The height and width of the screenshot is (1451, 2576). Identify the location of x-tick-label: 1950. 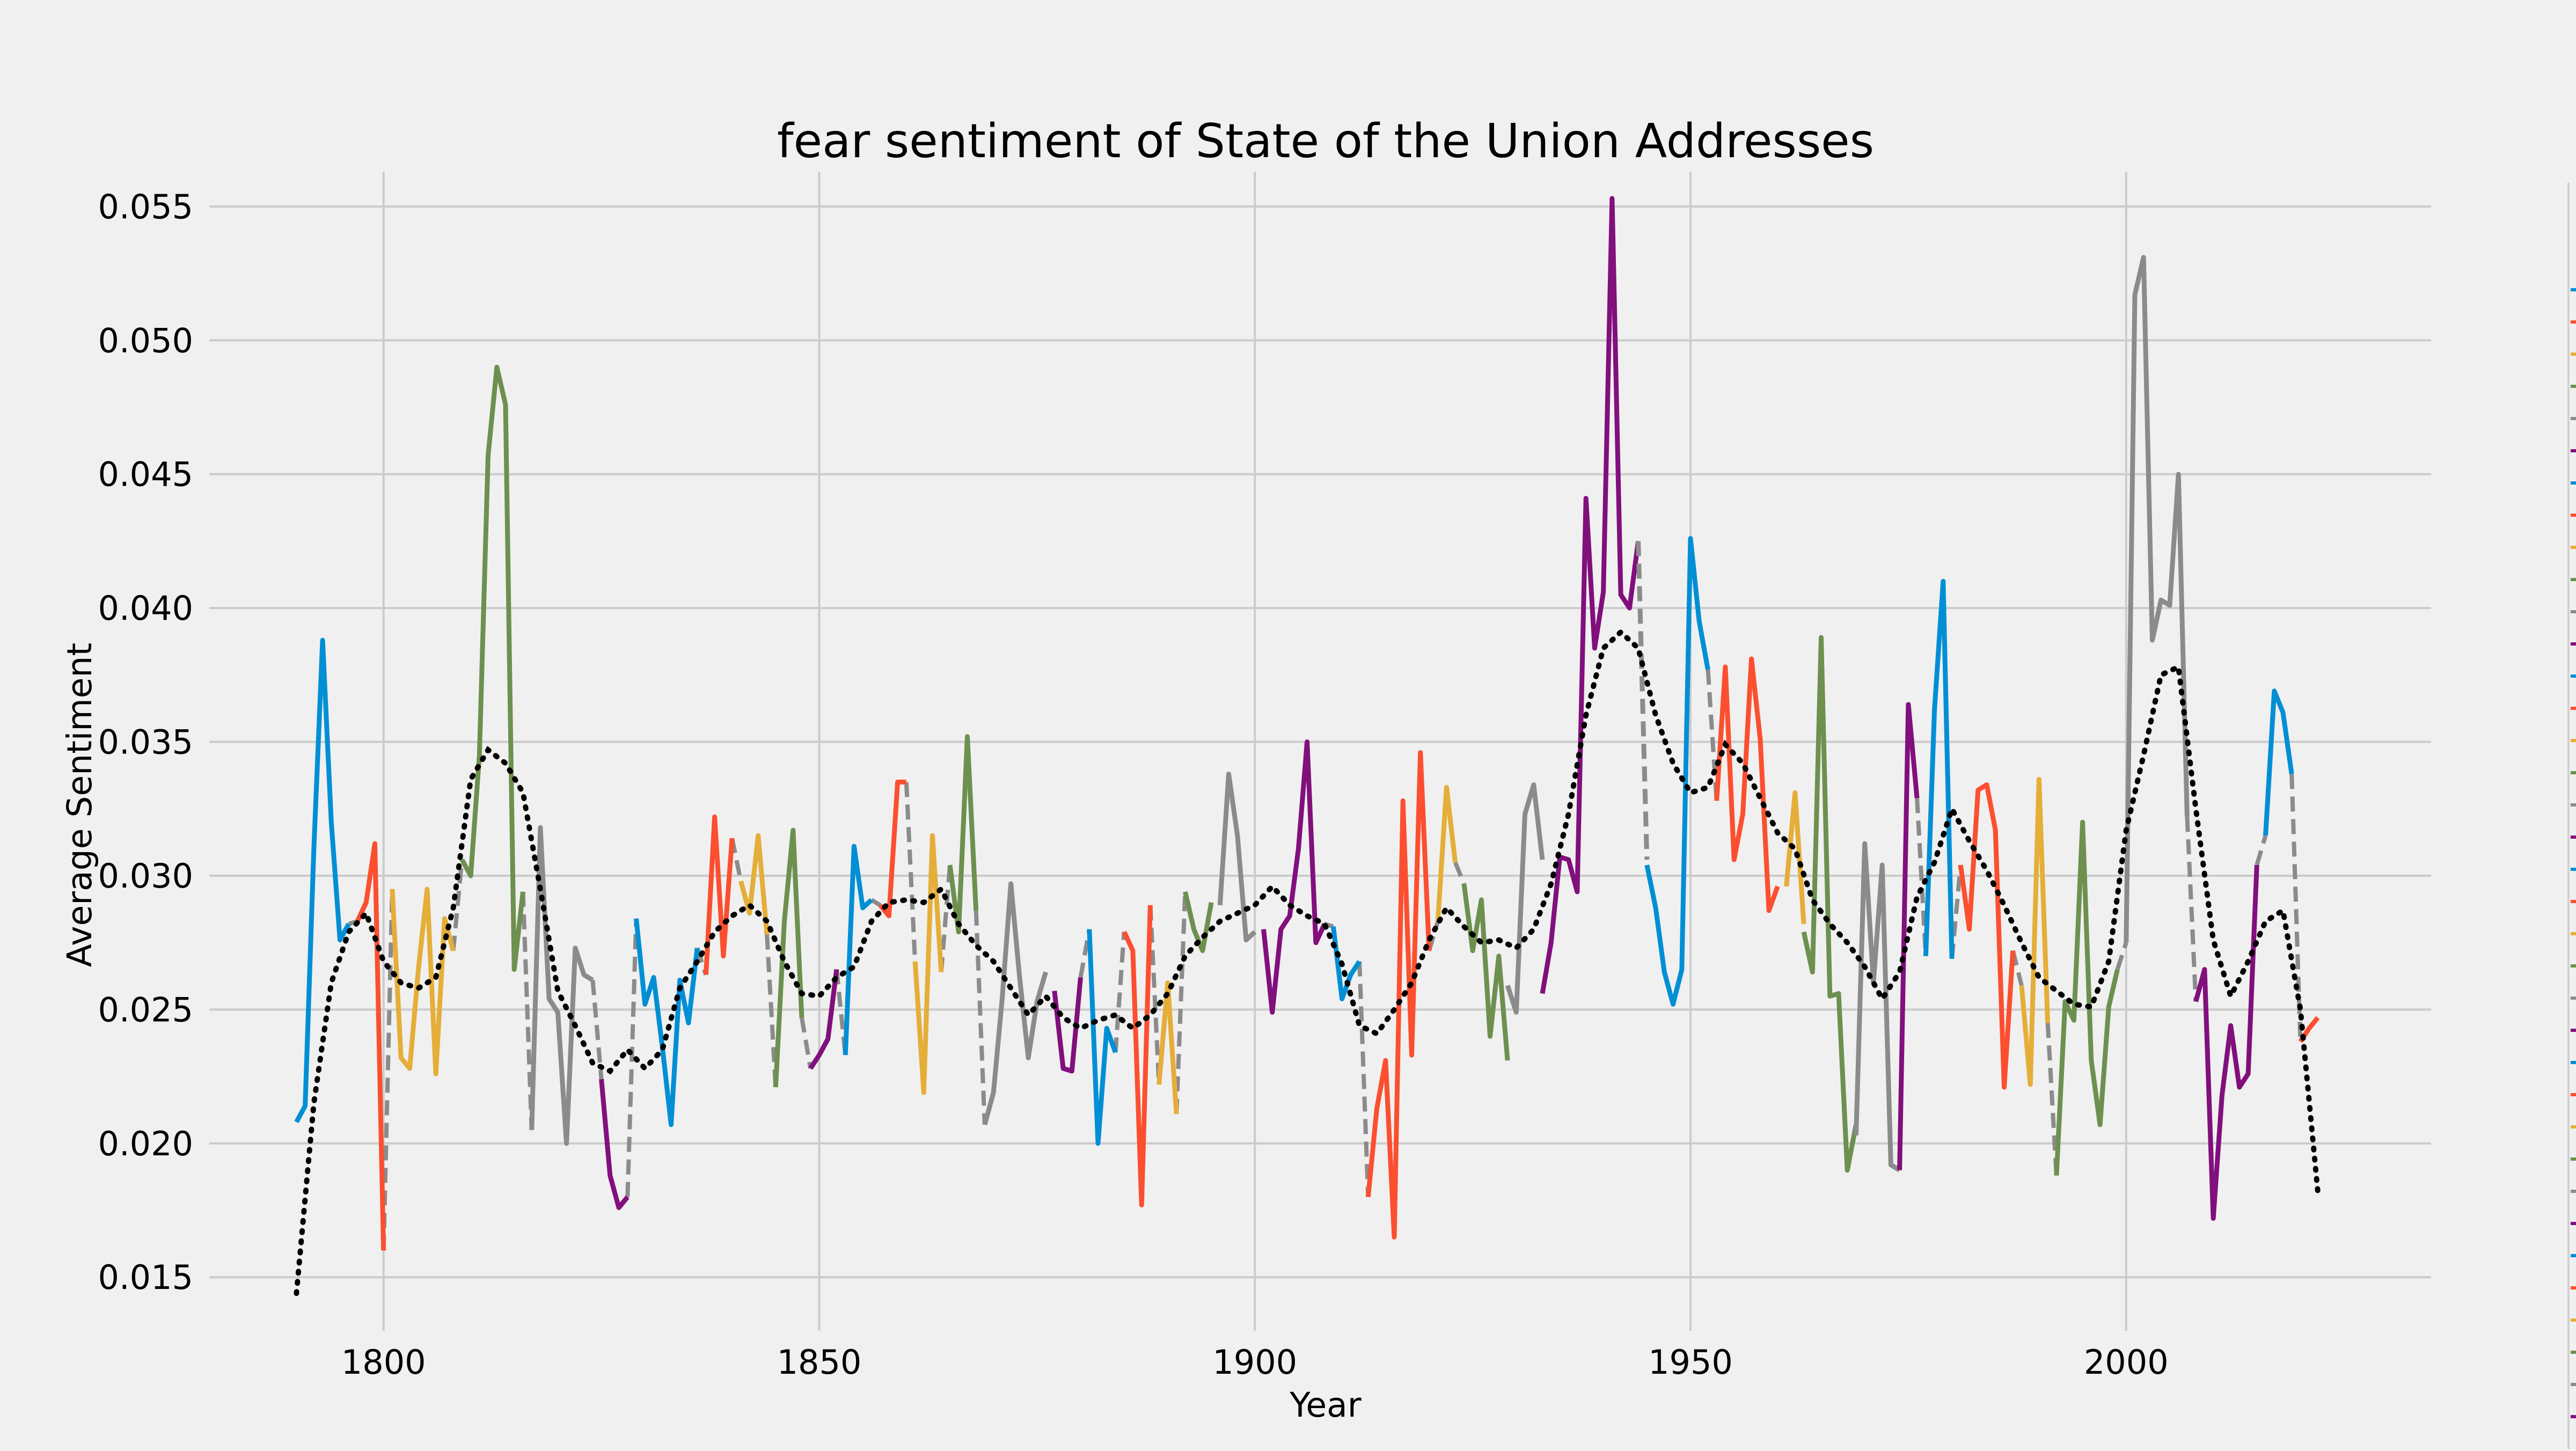
(1690, 1362).